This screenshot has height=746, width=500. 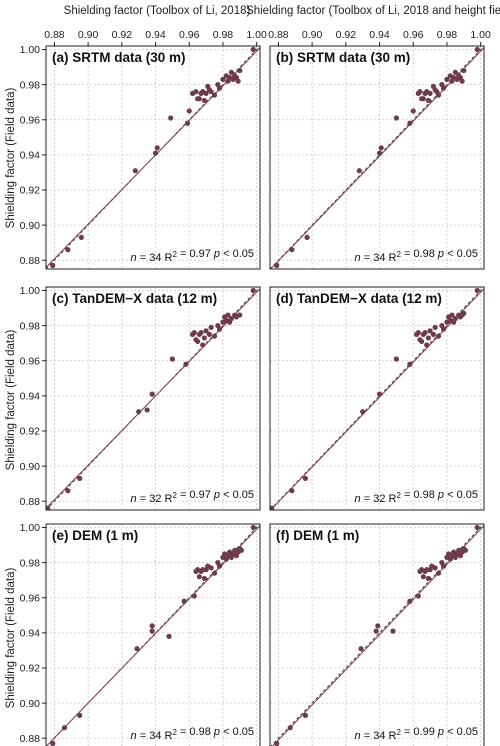 What do you see at coordinates (11, 638) in the screenshot?
I see `y-axis-title-row-3: Shielding factor (Field data)` at bounding box center [11, 638].